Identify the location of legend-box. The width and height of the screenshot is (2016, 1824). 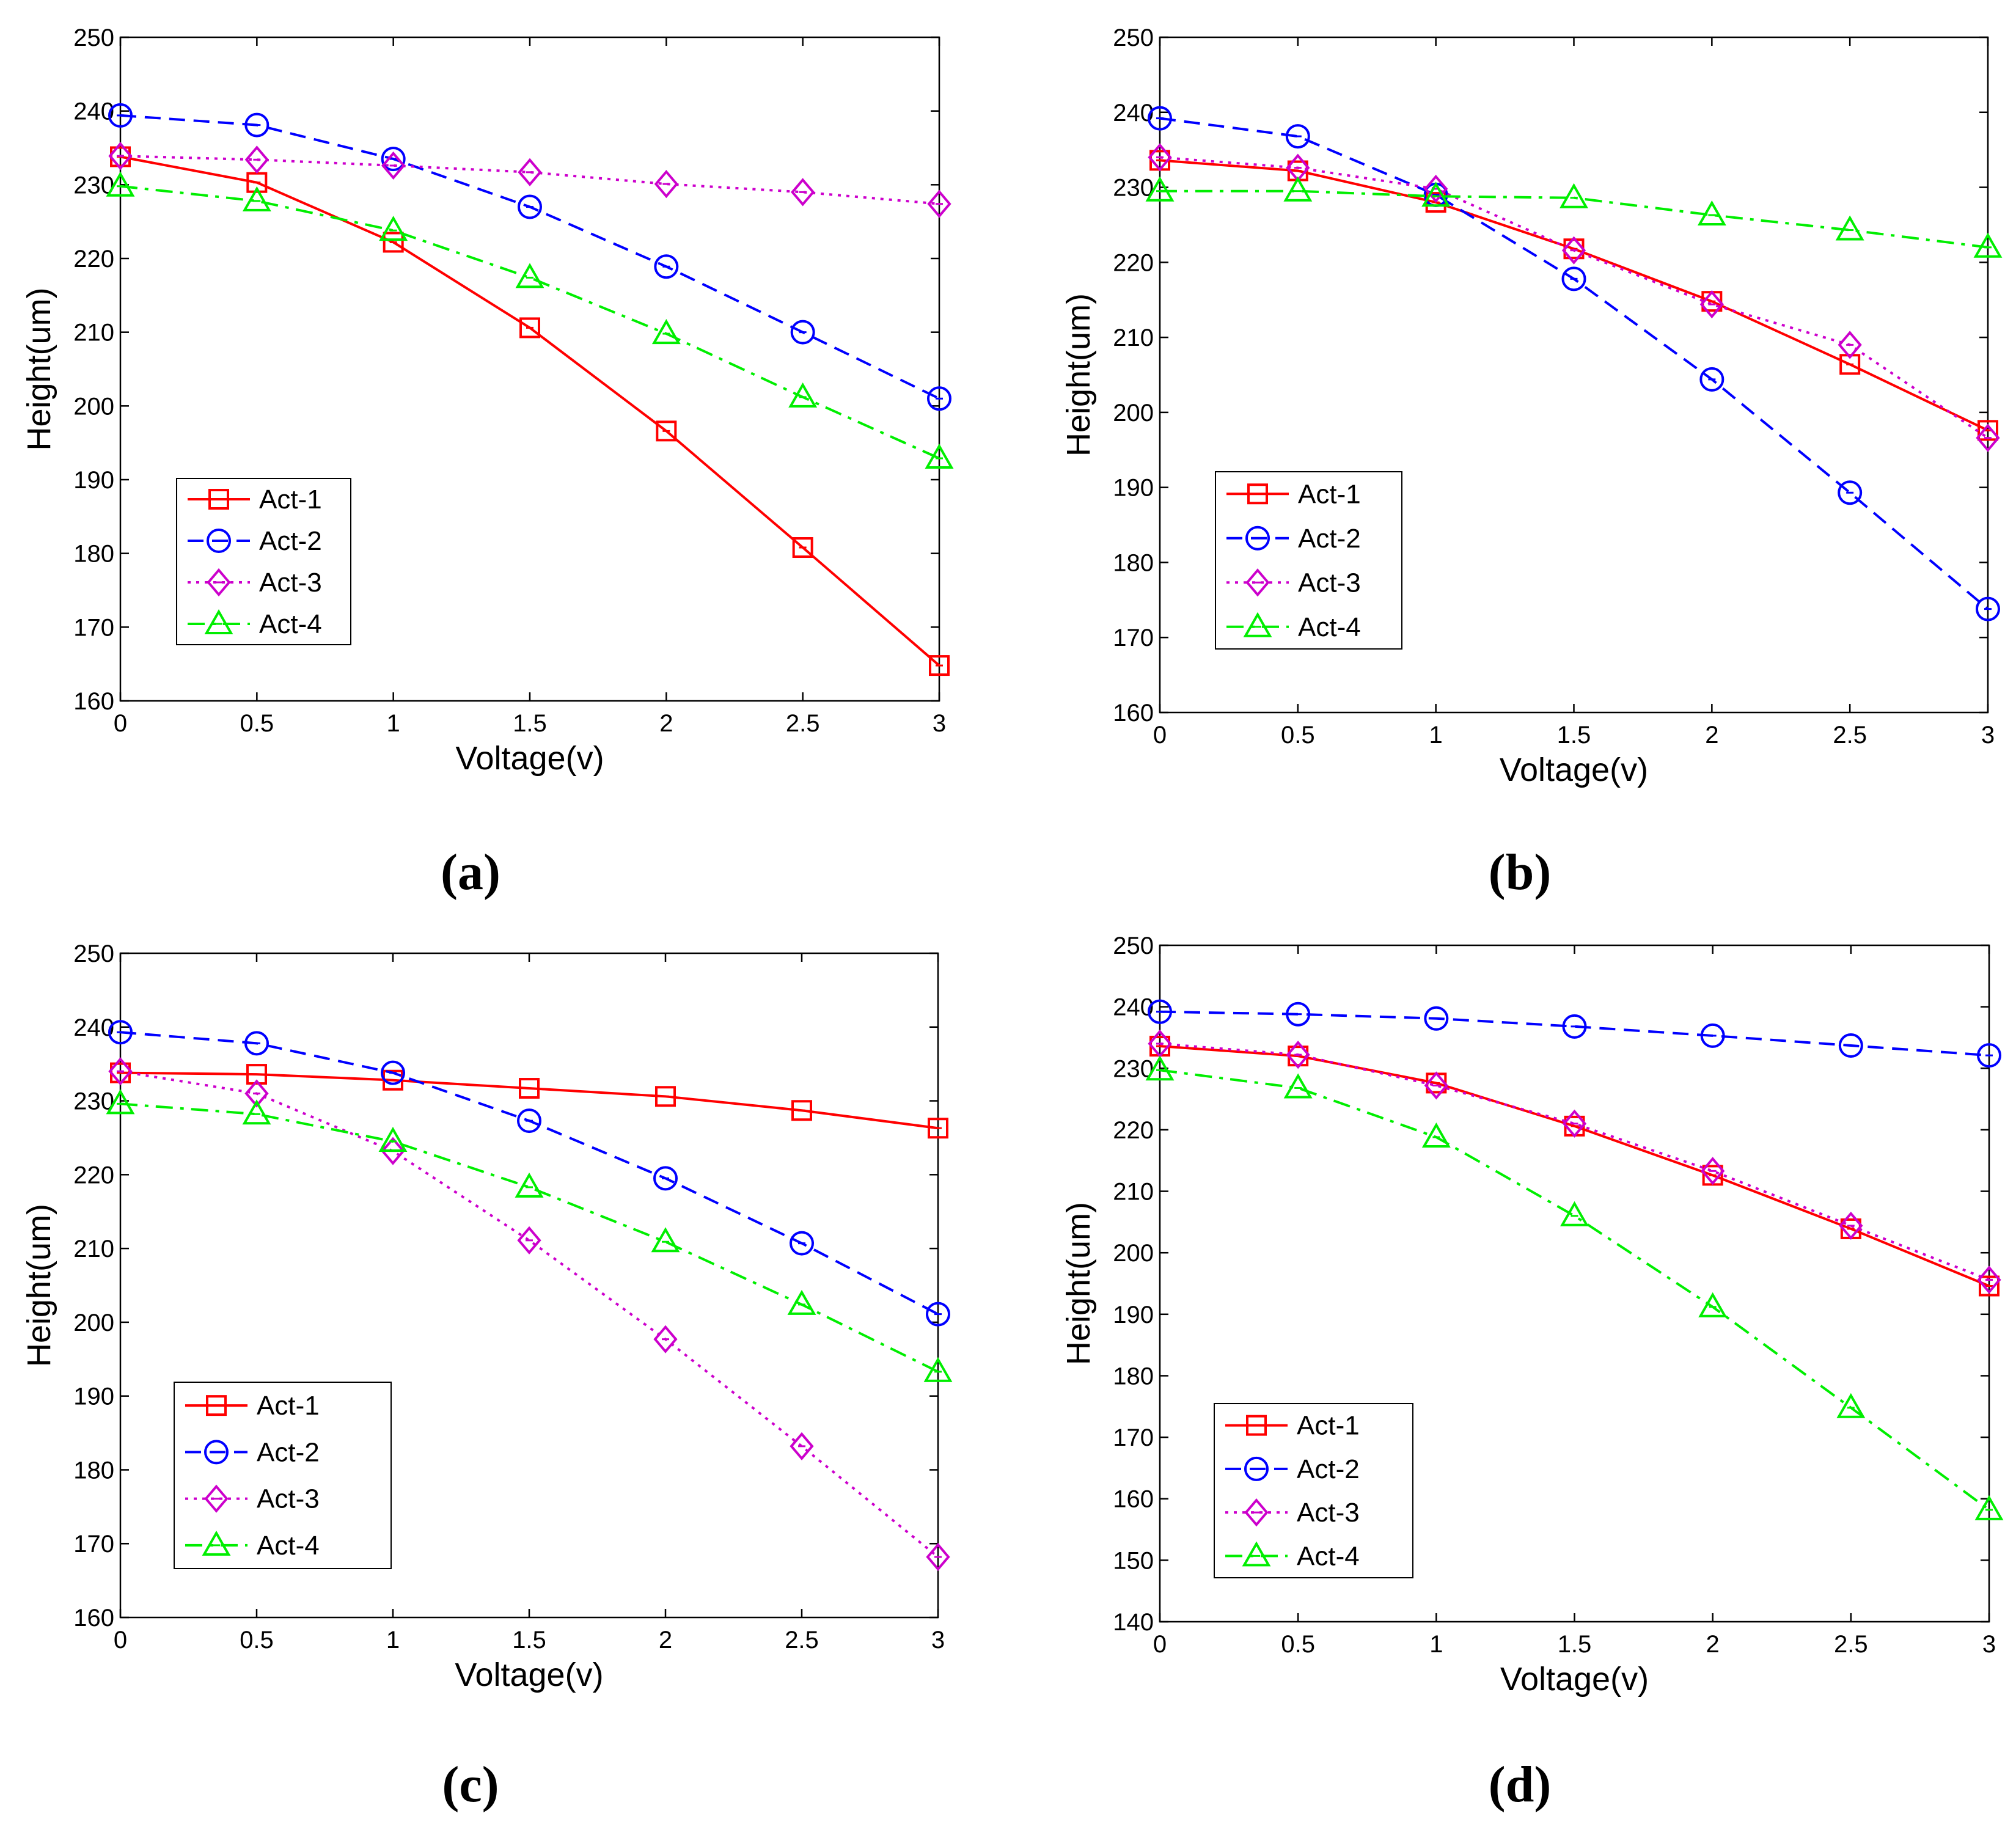
(283, 1475).